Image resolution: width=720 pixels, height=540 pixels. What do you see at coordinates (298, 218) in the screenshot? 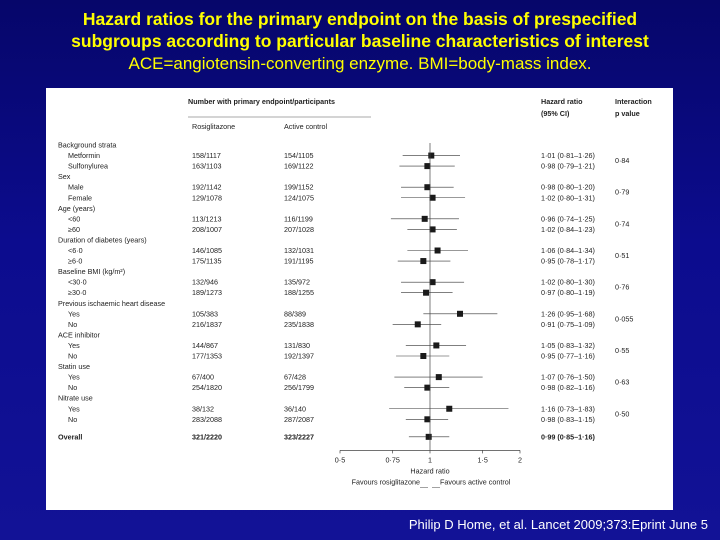
I see `active-control-count: 116/1199` at bounding box center [298, 218].